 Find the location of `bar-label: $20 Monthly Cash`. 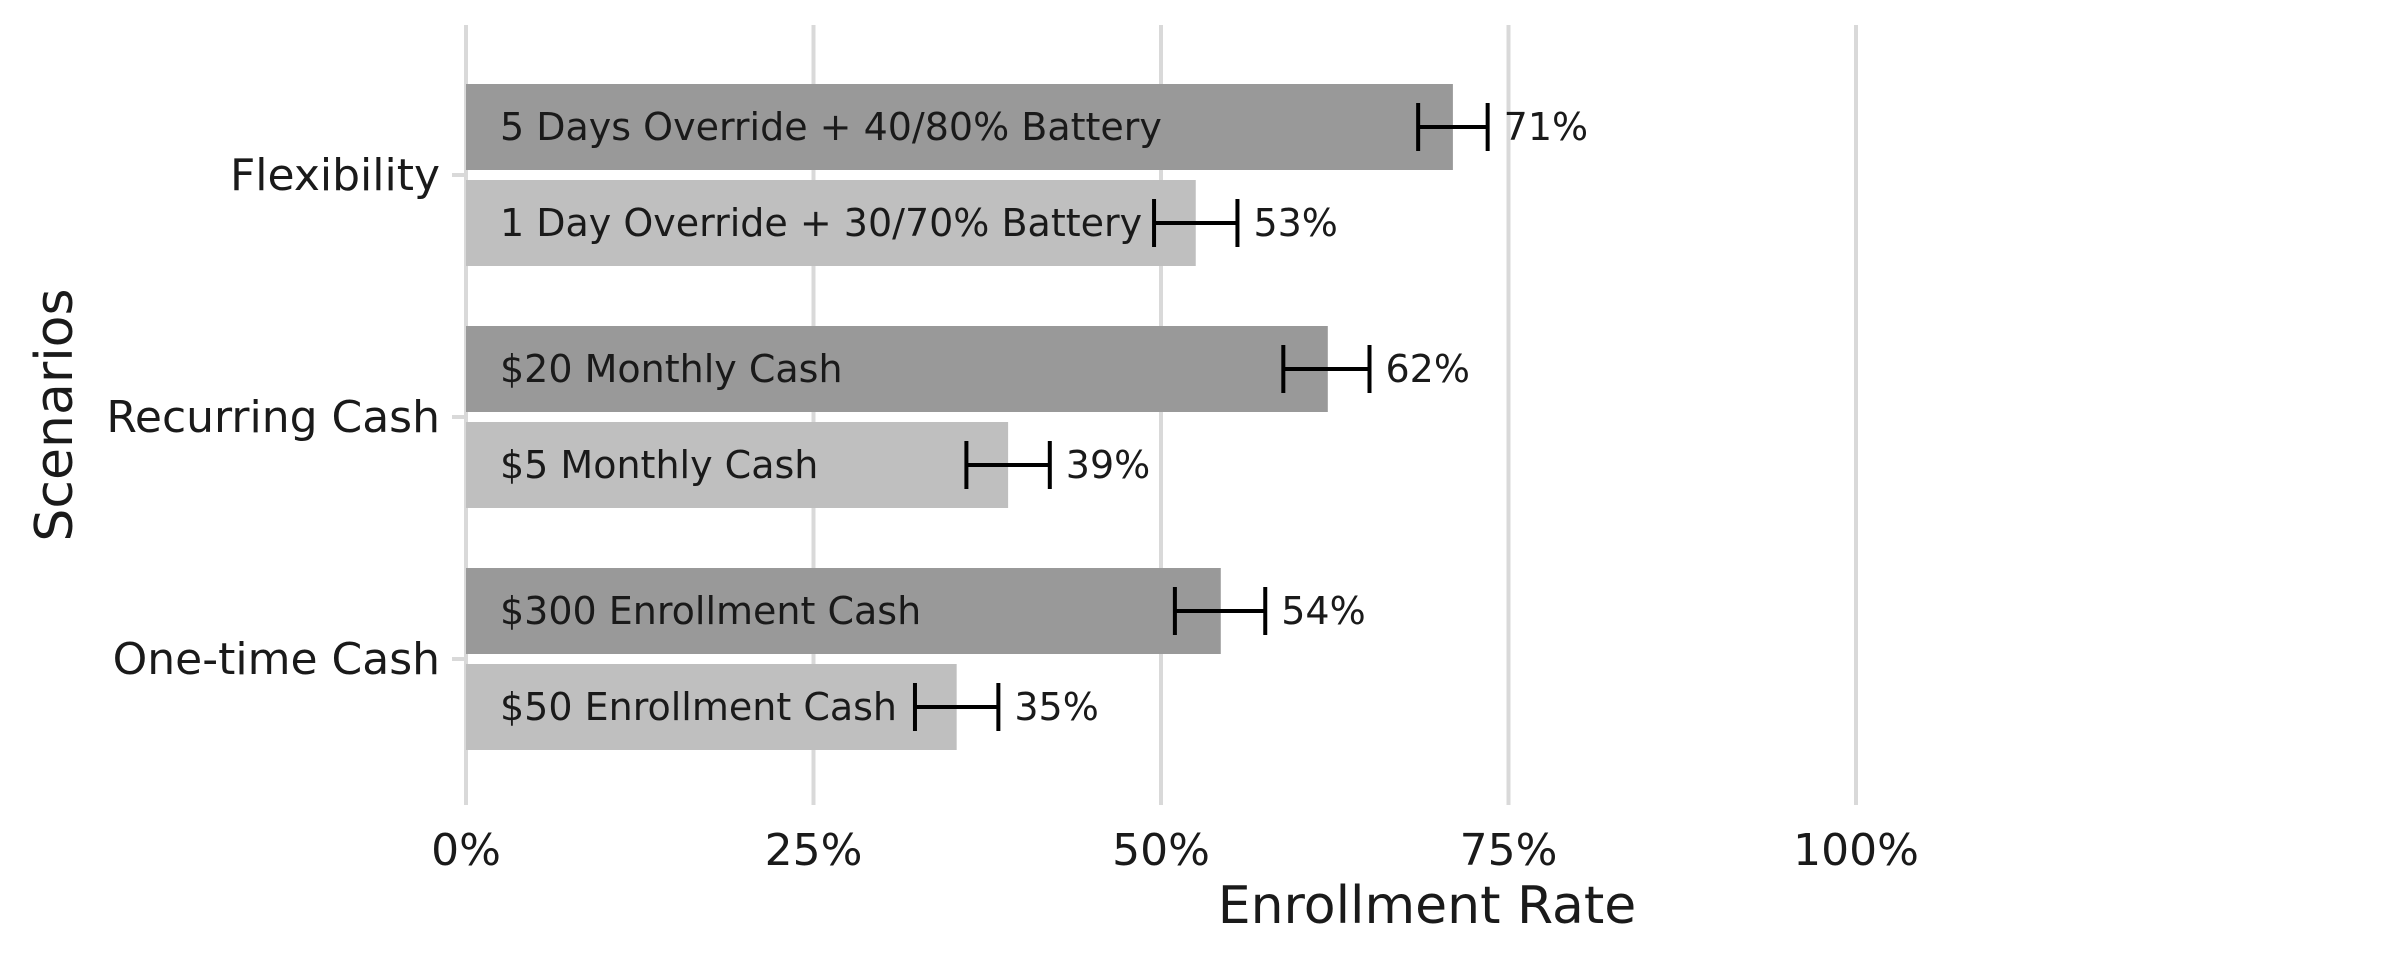

bar-label: $20 Monthly Cash is located at coordinates (671, 369).